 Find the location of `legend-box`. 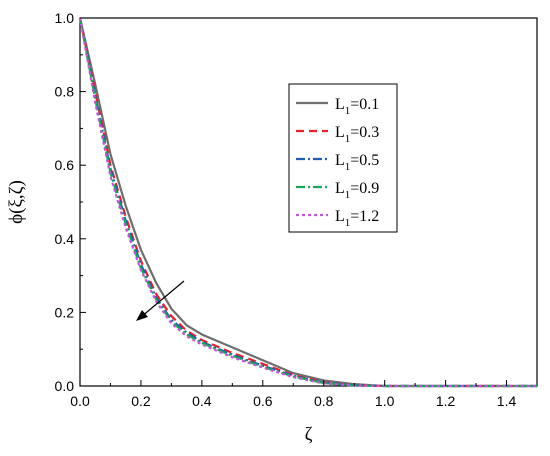

legend-box is located at coordinates (343, 158).